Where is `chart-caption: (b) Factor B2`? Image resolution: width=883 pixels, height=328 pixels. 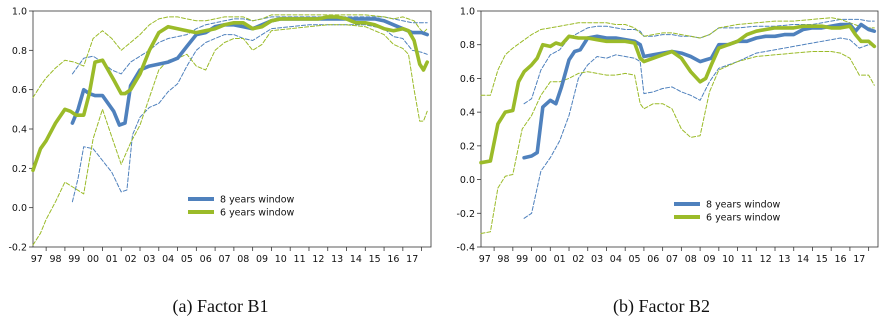
chart-caption: (b) Factor B2 is located at coordinates (661, 306).